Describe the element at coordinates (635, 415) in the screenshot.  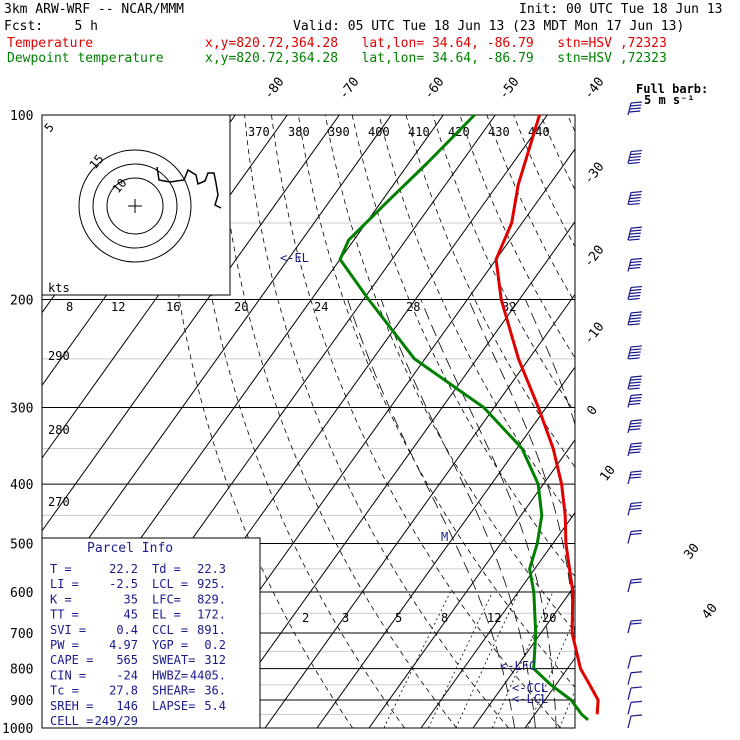
I see `wind-barbs` at that location.